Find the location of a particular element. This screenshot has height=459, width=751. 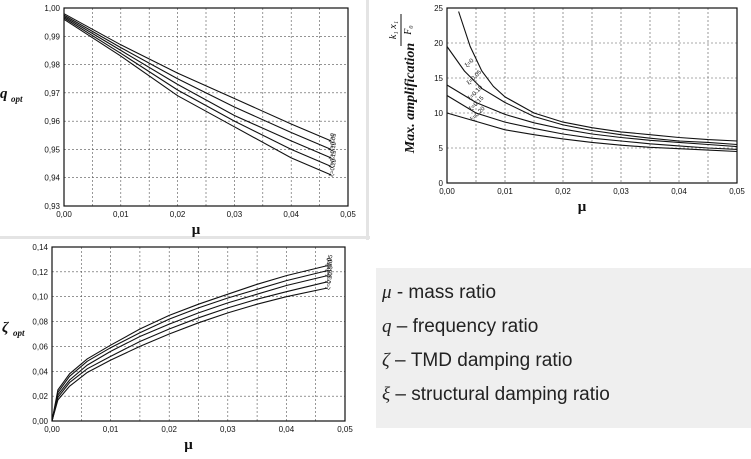

legend-item-xi: ξ – structural damping ratio is located at coordinates (496, 395).